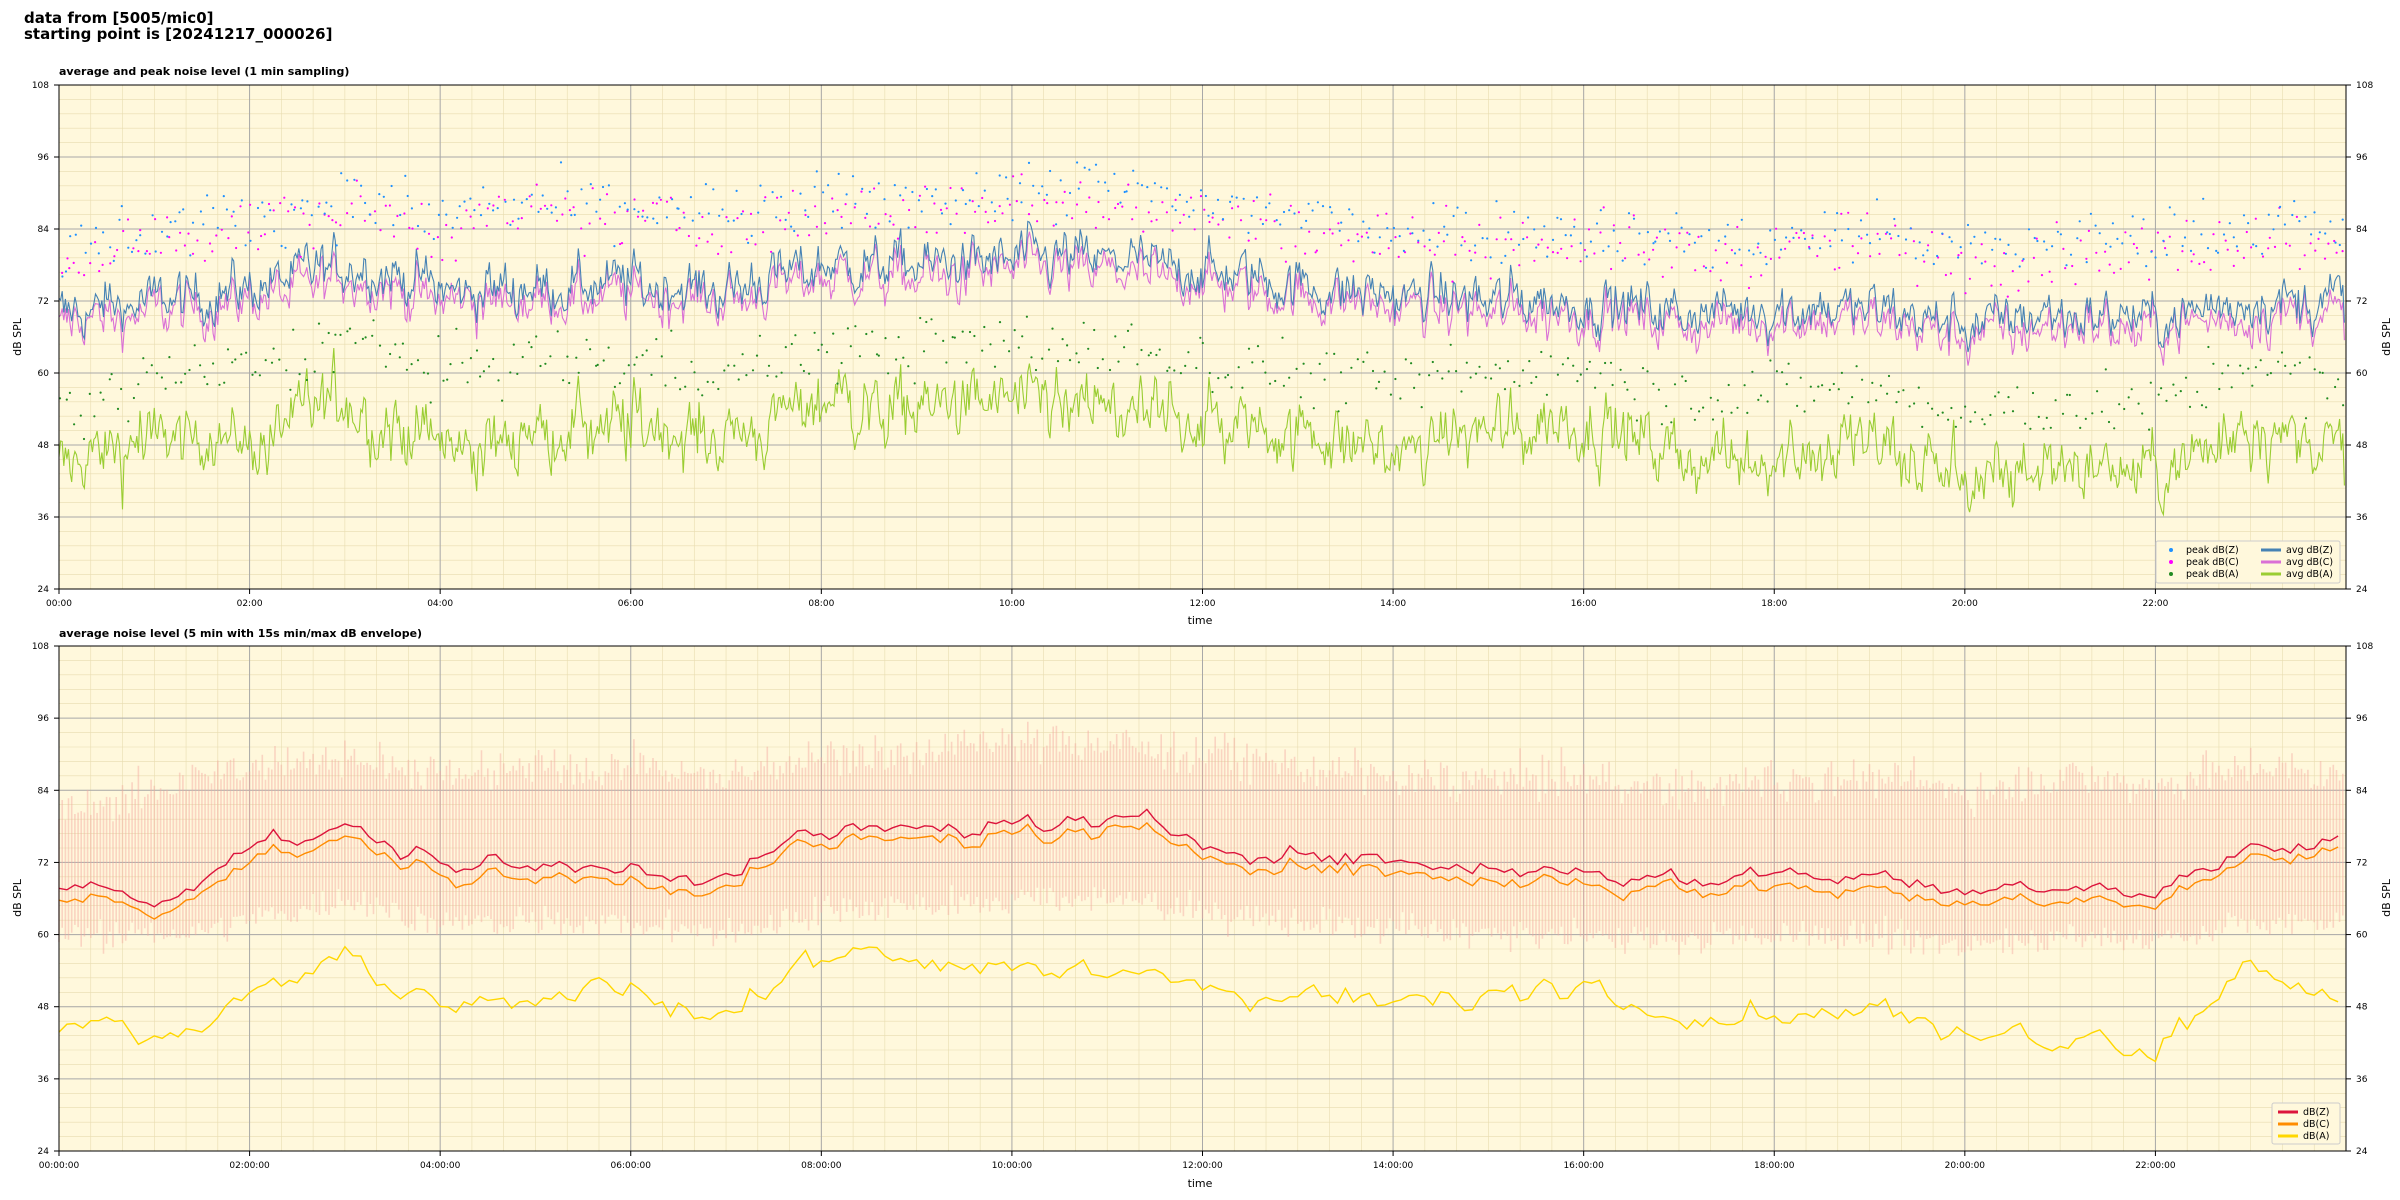 This screenshot has width=2400, height=1200. I want to click on legend-label-dbz: dB(Z), so click(2316, 1112).